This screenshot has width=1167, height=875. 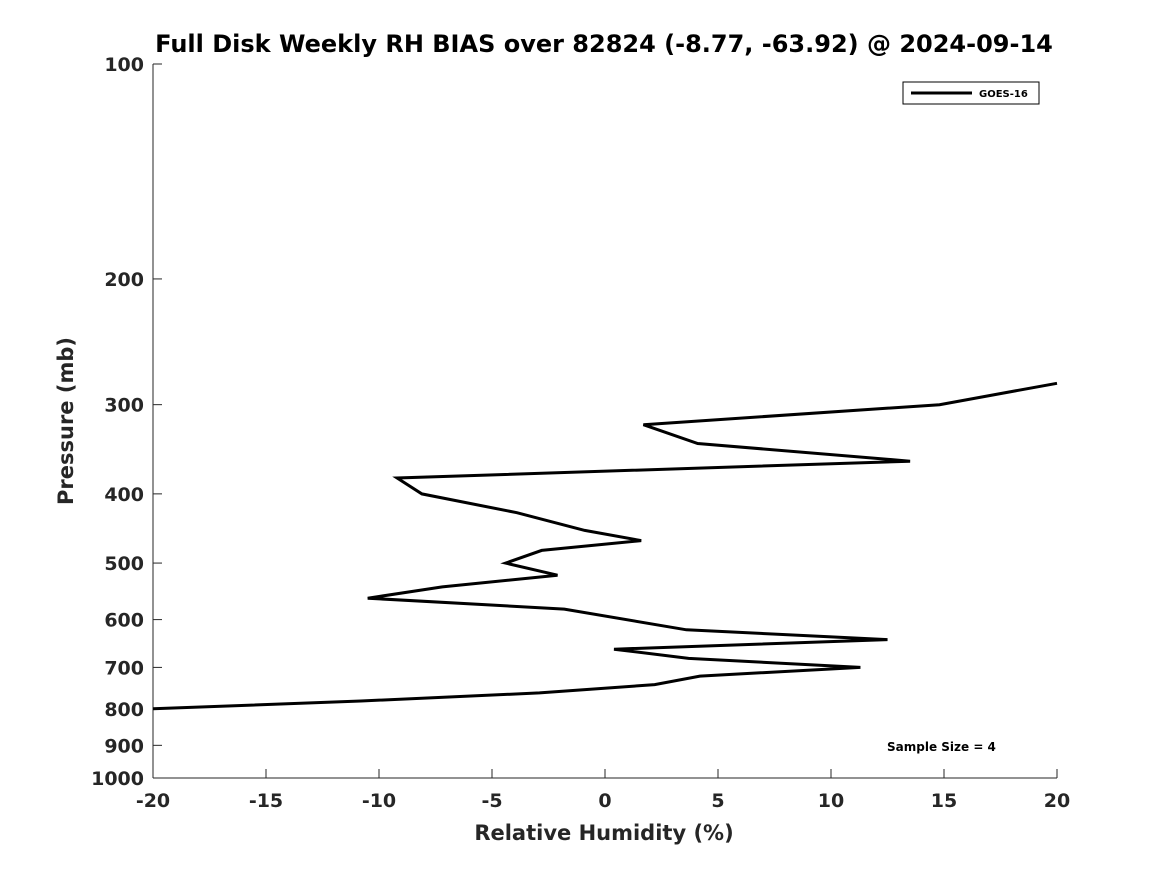 What do you see at coordinates (1003, 94) in the screenshot?
I see `legend-label-goes-16: GOES-16` at bounding box center [1003, 94].